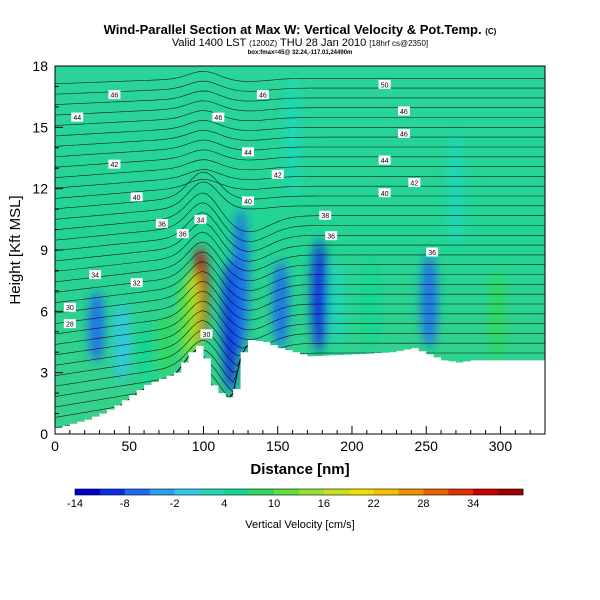 The image size is (600, 600). I want to click on y-tick-label: 3, so click(44, 373).